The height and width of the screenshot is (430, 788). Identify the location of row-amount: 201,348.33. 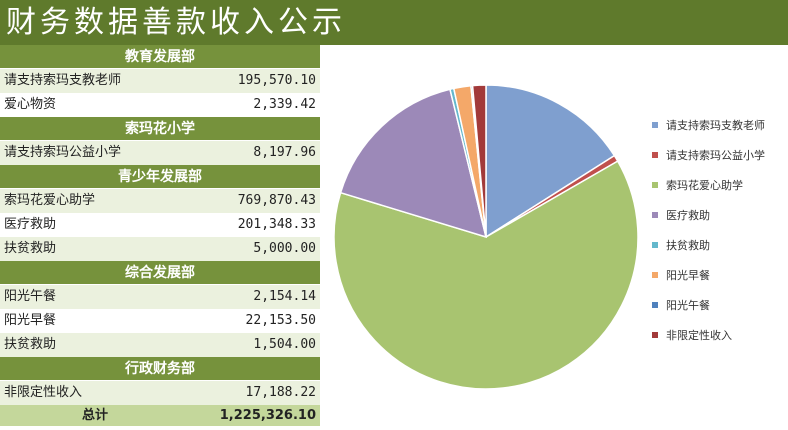
(276, 224).